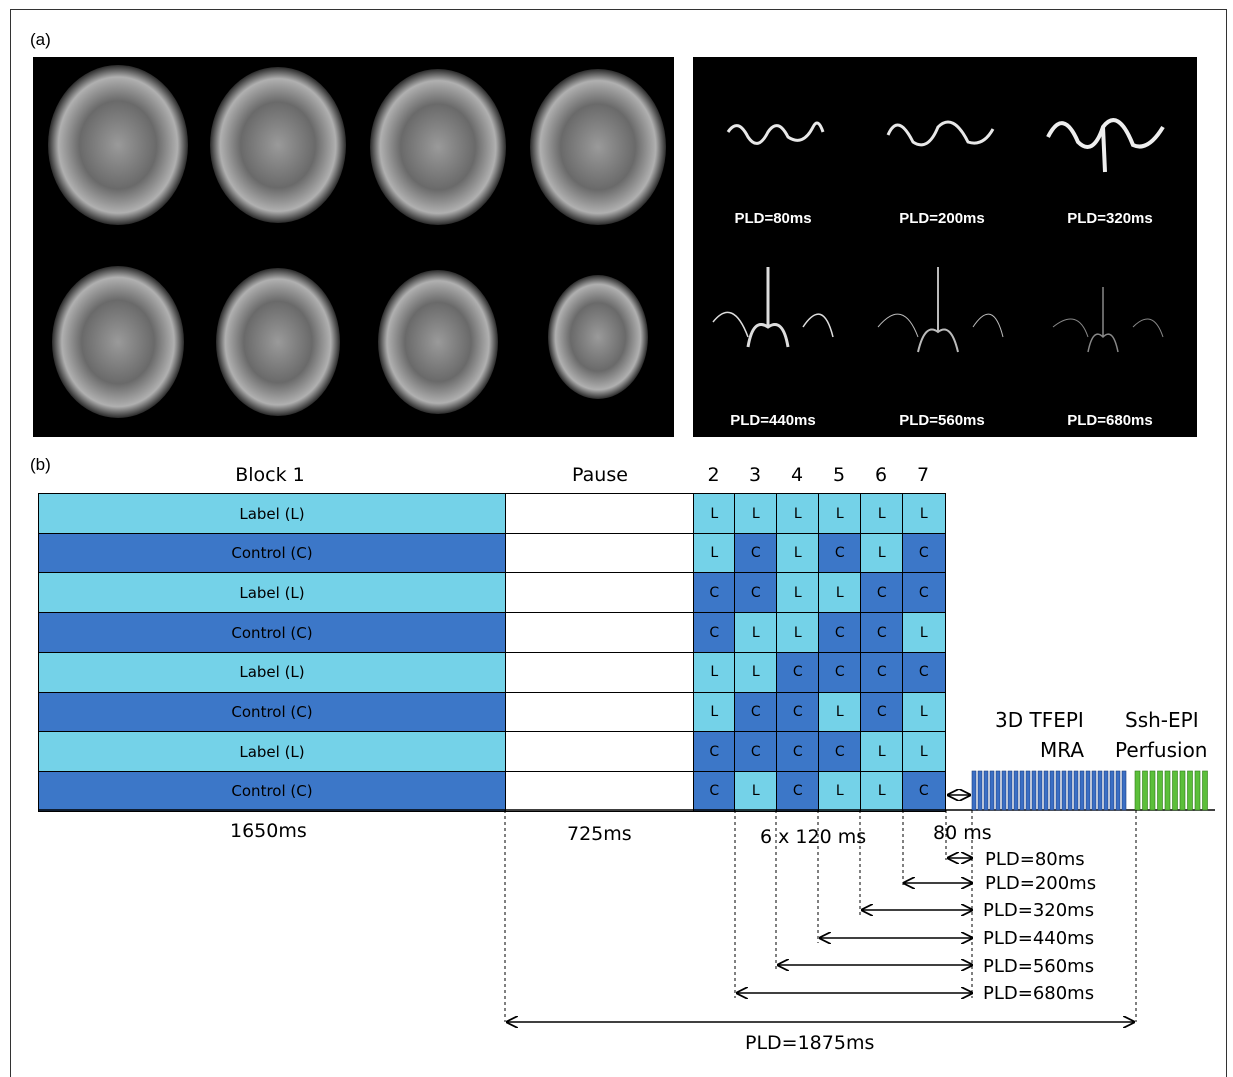  What do you see at coordinates (40, 464) in the screenshot?
I see `panel-b-label: (b)` at bounding box center [40, 464].